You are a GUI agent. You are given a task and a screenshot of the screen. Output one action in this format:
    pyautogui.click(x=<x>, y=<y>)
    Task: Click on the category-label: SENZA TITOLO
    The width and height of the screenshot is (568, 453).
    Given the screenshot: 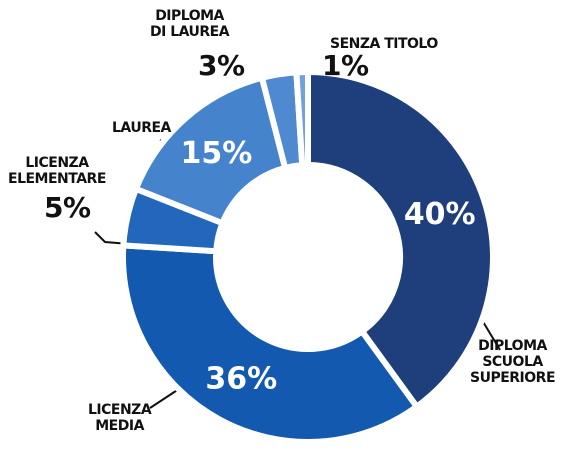 What is the action you would take?
    pyautogui.click(x=384, y=44)
    